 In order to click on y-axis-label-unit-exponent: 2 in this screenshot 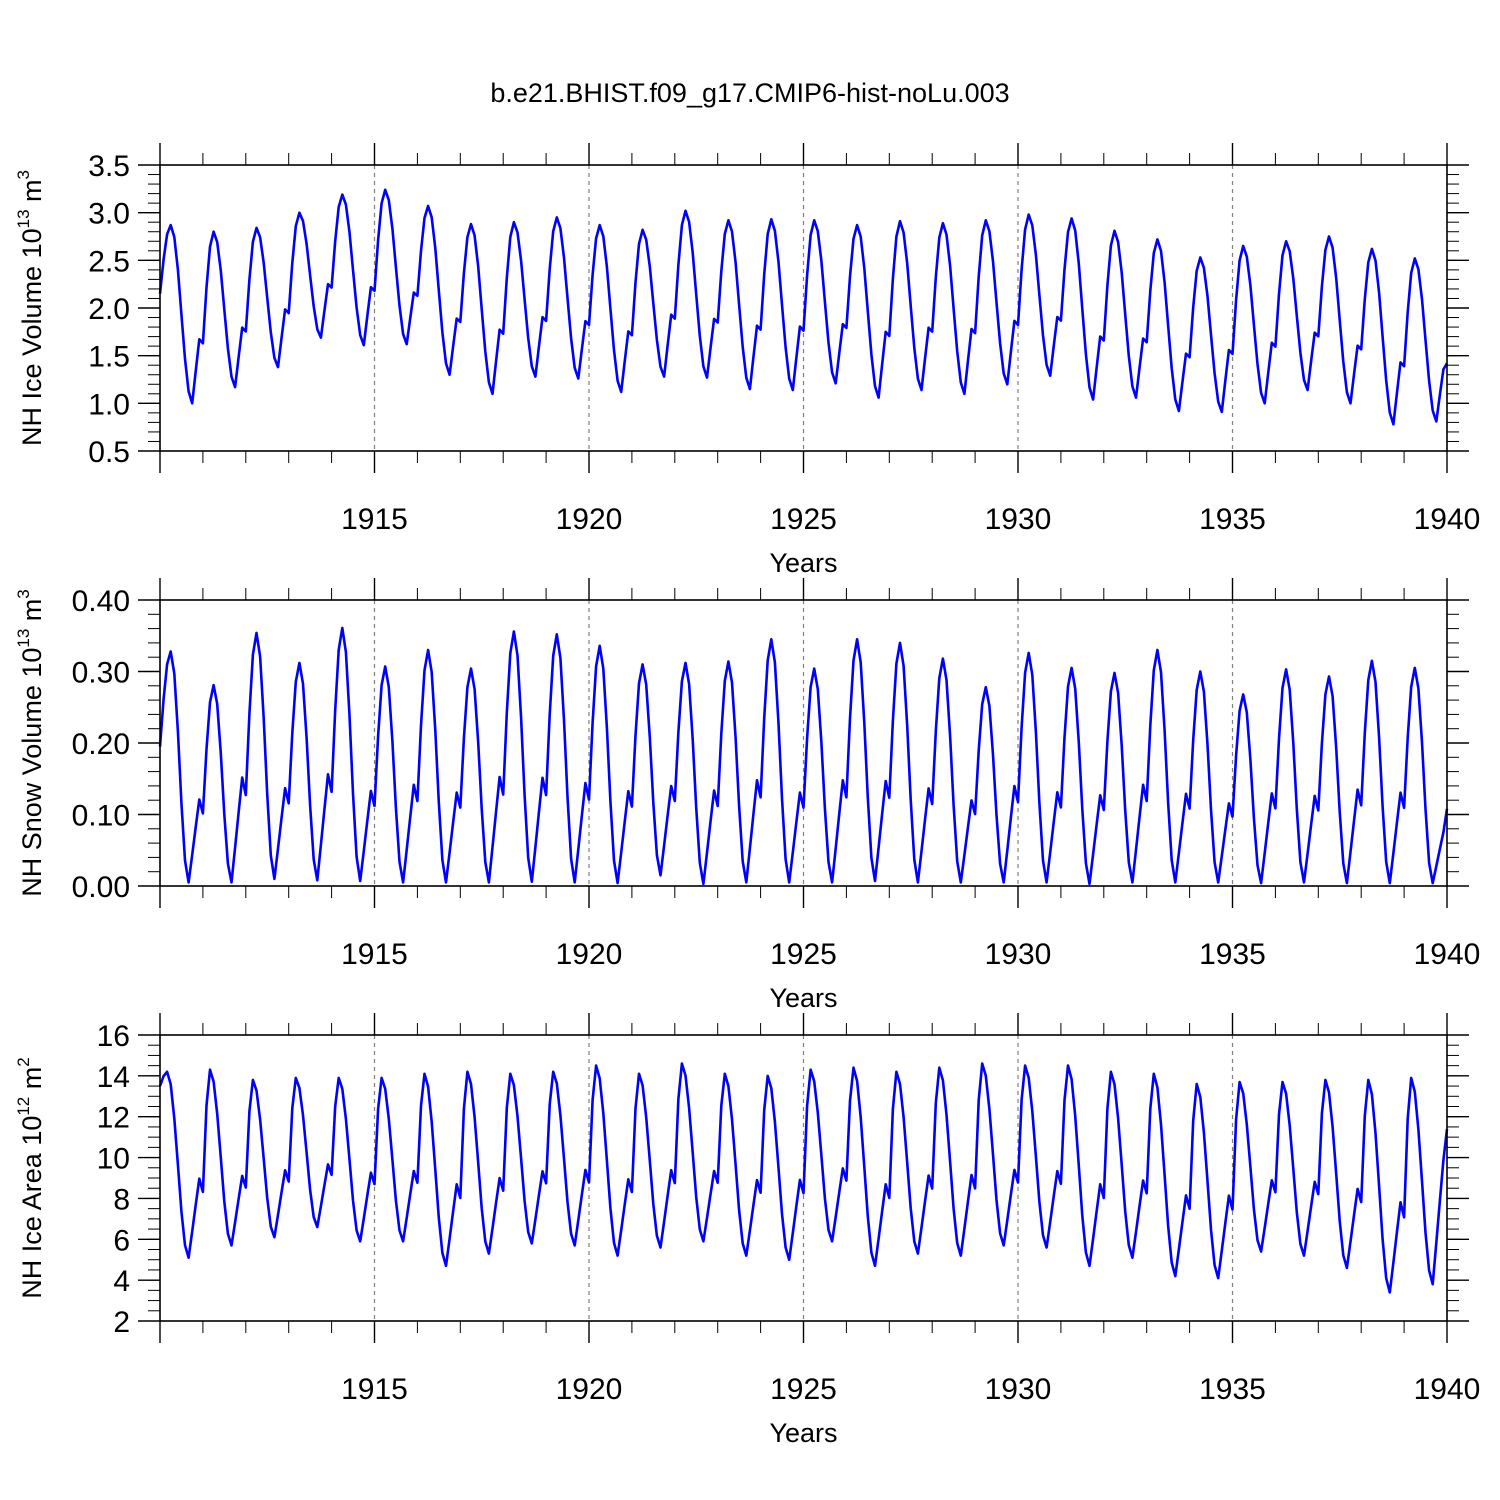, I will do `click(23, 1061)`.